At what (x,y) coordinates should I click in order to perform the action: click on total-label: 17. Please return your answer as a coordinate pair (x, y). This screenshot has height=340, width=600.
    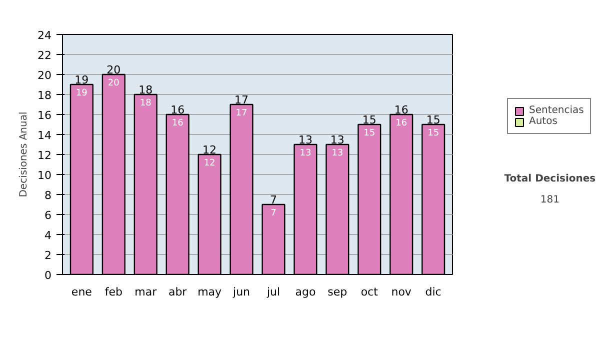
    Looking at the image, I should click on (241, 100).